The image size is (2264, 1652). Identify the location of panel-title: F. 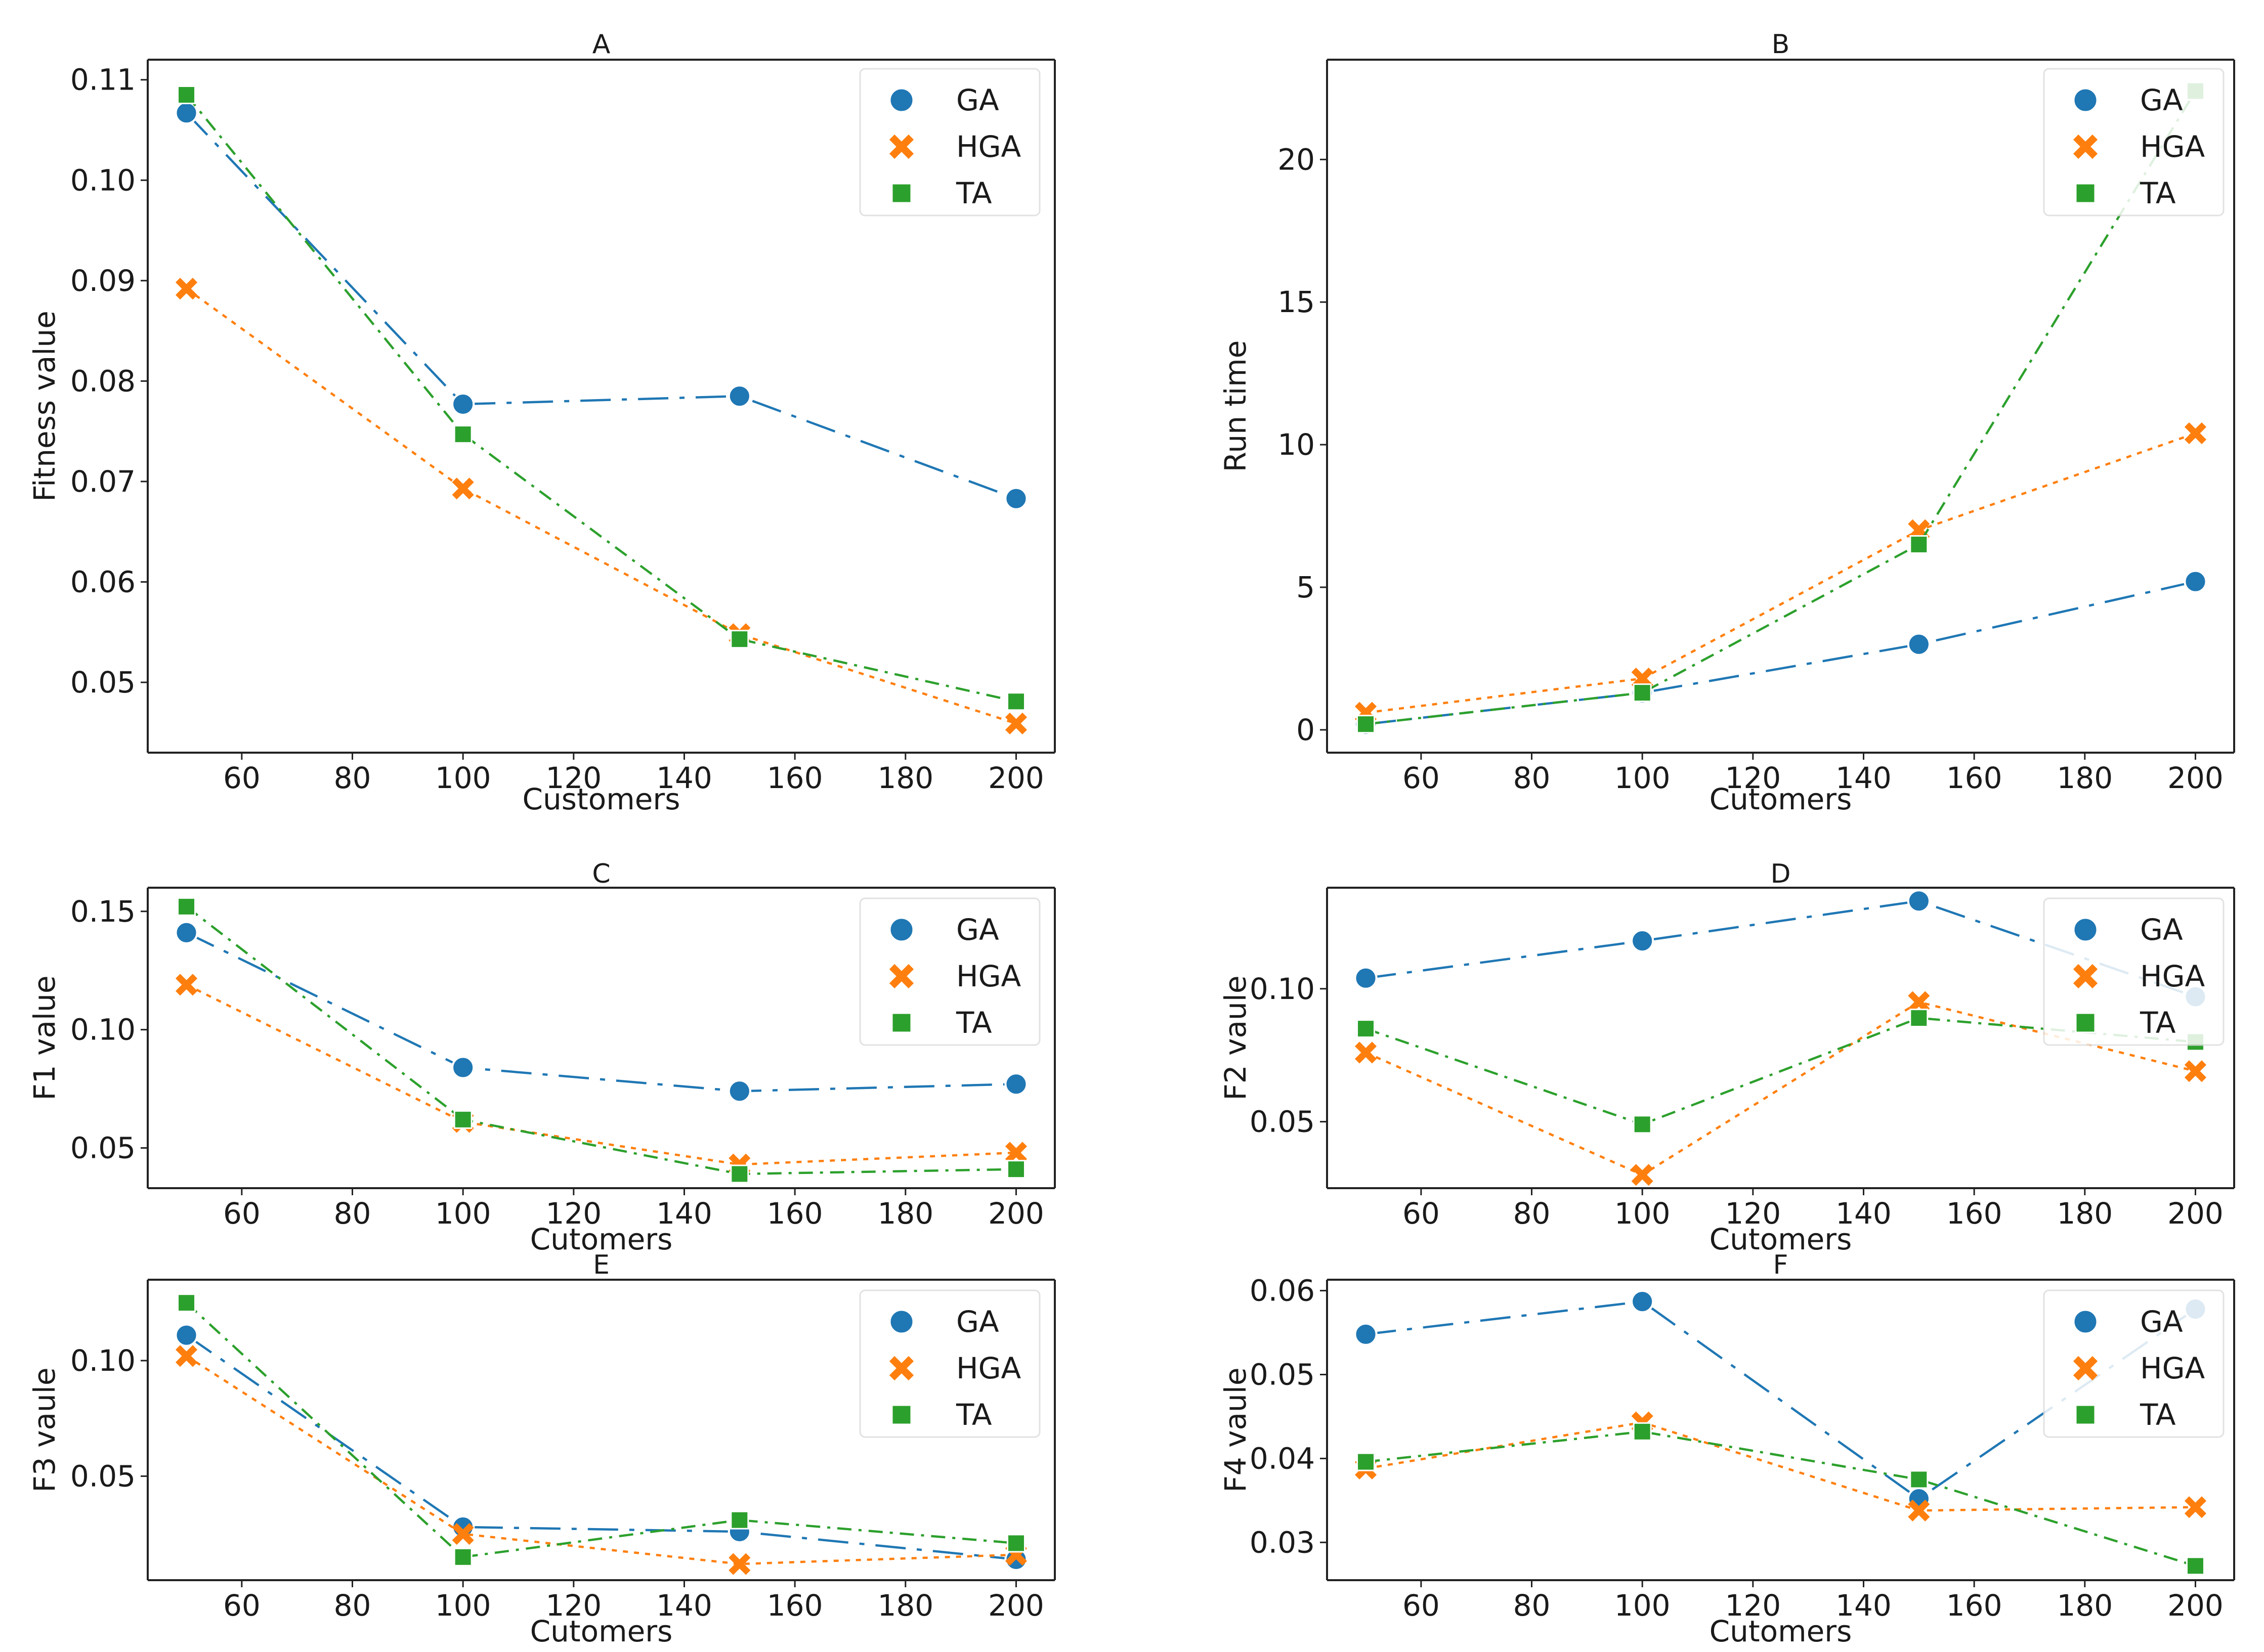
(1781, 1265).